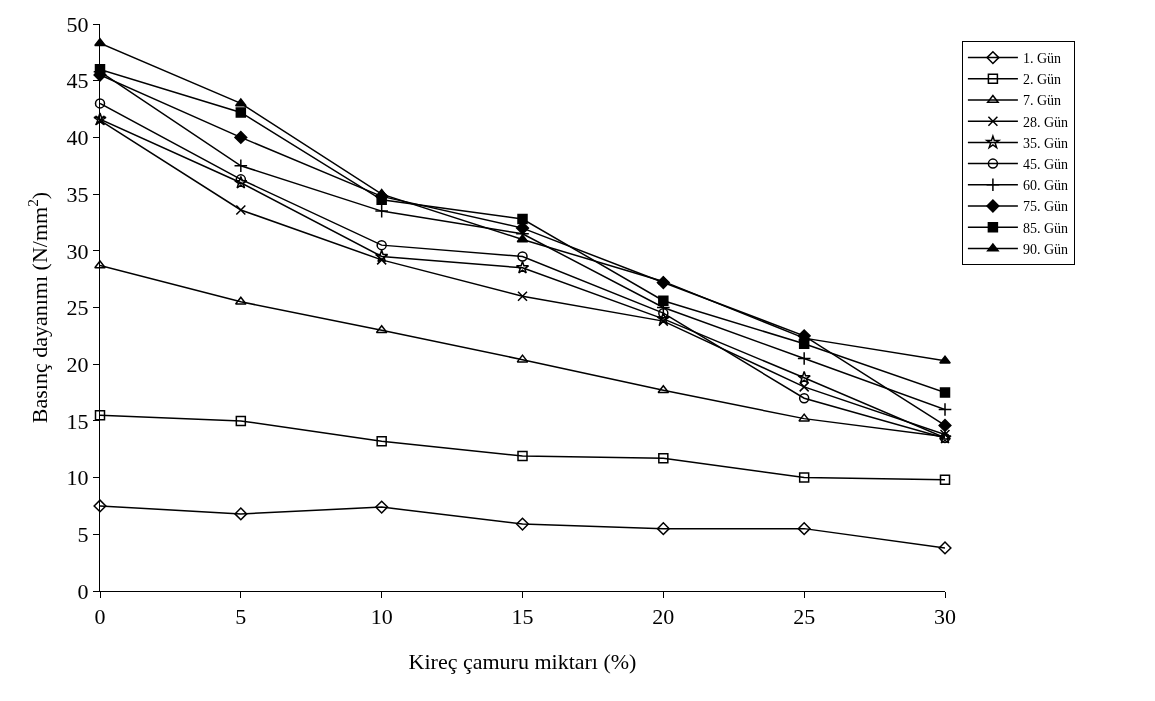 This screenshot has width=1155, height=701. I want to click on legend-label: 45. Gün, so click(1045, 165).